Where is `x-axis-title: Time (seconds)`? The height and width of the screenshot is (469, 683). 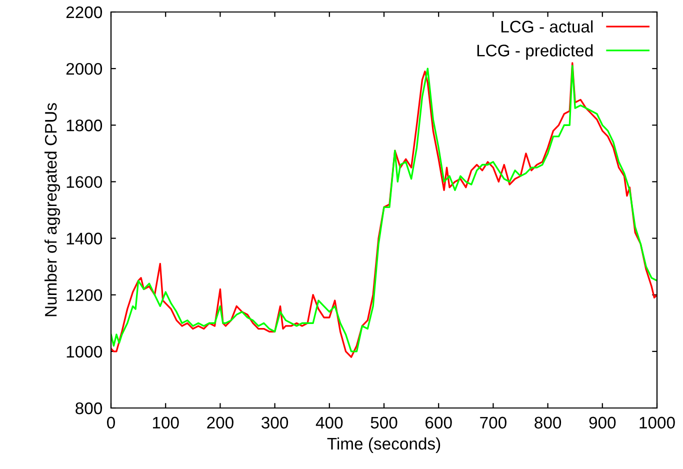 x-axis-title: Time (seconds) is located at coordinates (383, 445).